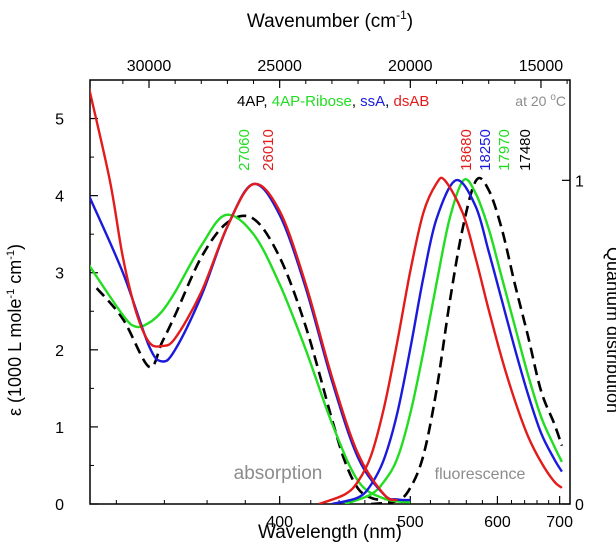 Image resolution: width=616 pixels, height=549 pixels. Describe the element at coordinates (279, 66) in the screenshot. I see `top-tick-label: 25000` at that location.